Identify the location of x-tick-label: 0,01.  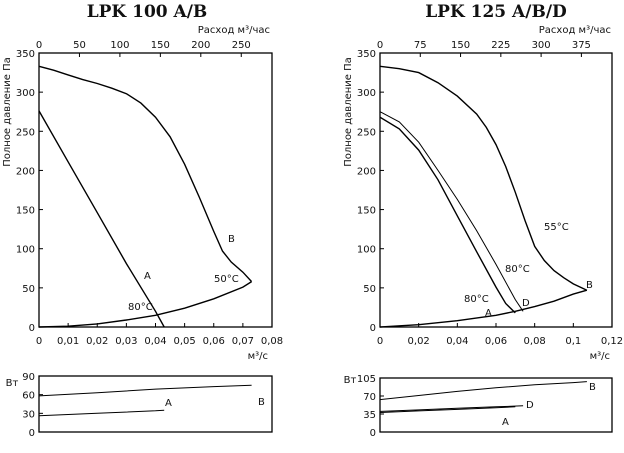
(68, 341).